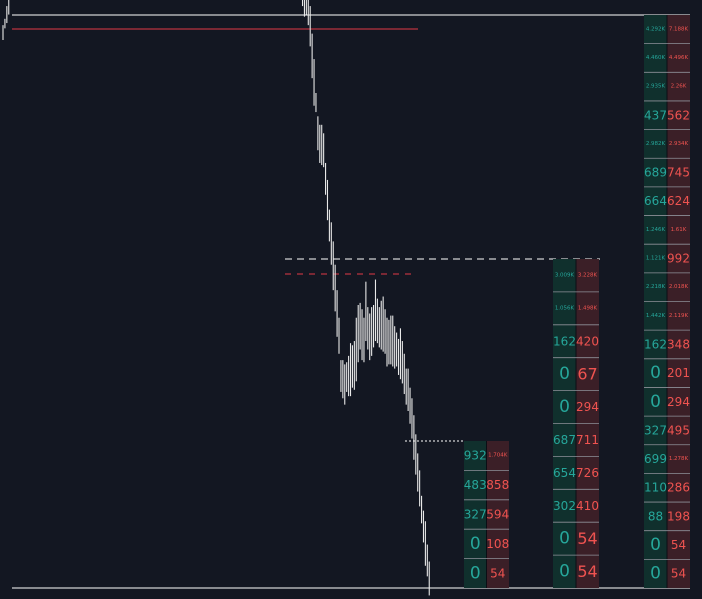 Image resolution: width=702 pixels, height=599 pixels. What do you see at coordinates (655, 173) in the screenshot?
I see `bid-volume-value: 689` at bounding box center [655, 173].